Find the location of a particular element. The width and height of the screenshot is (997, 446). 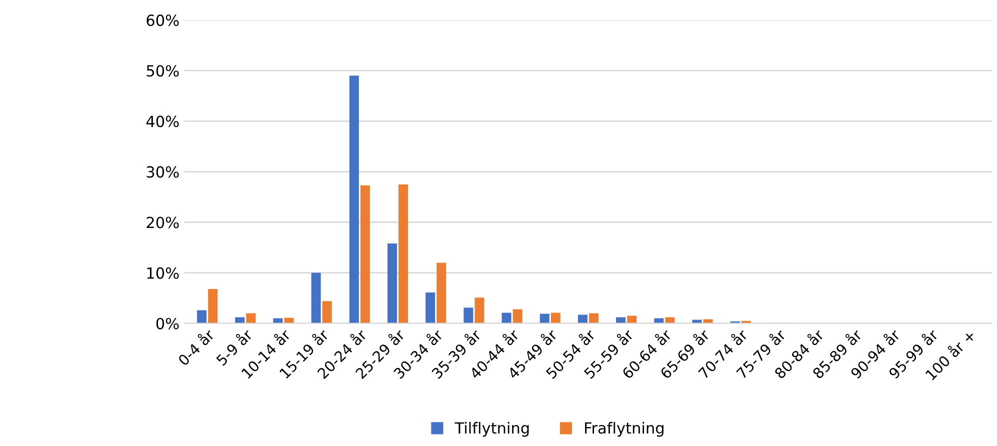

legend-label: Tilflytning is located at coordinates (491, 429).